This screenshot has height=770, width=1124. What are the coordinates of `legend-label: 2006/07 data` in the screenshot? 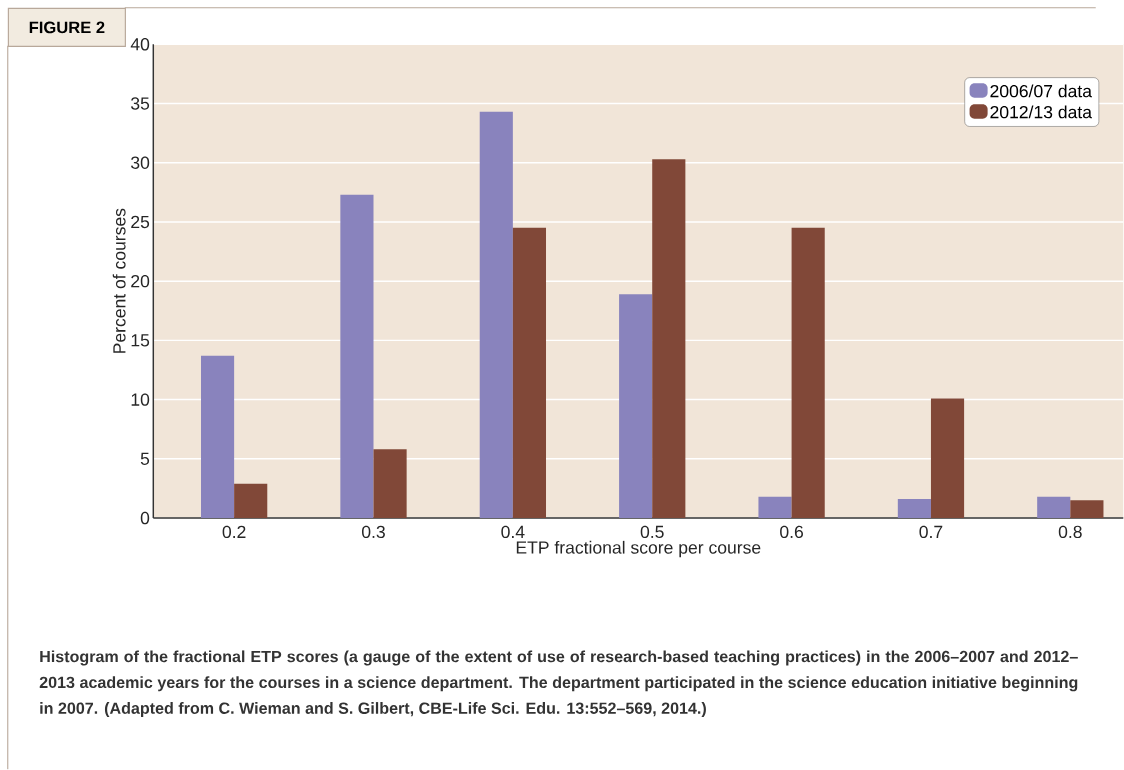 It's located at (1041, 91).